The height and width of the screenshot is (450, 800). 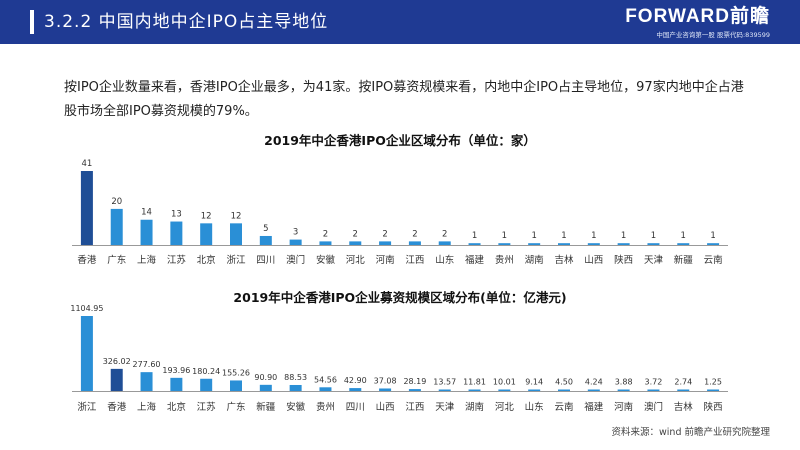 I want to click on data-label: 13.57, so click(x=444, y=382).